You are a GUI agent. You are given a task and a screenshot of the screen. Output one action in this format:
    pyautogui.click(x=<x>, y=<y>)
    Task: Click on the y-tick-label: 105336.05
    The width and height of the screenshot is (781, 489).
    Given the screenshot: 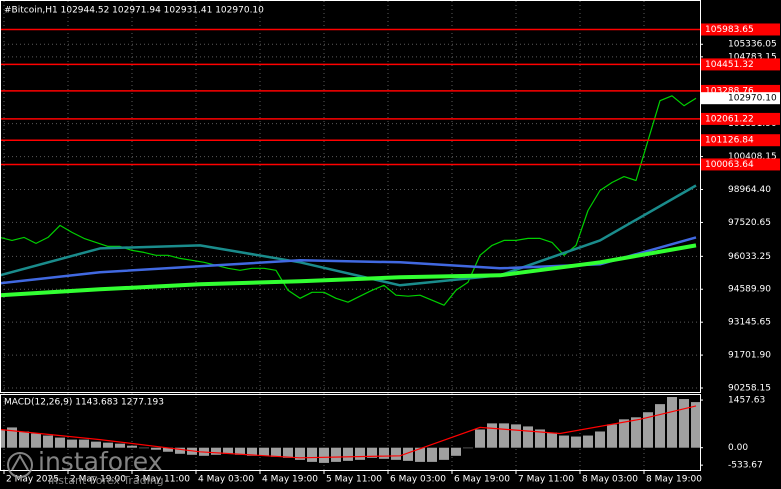 What is the action you would take?
    pyautogui.click(x=752, y=45)
    